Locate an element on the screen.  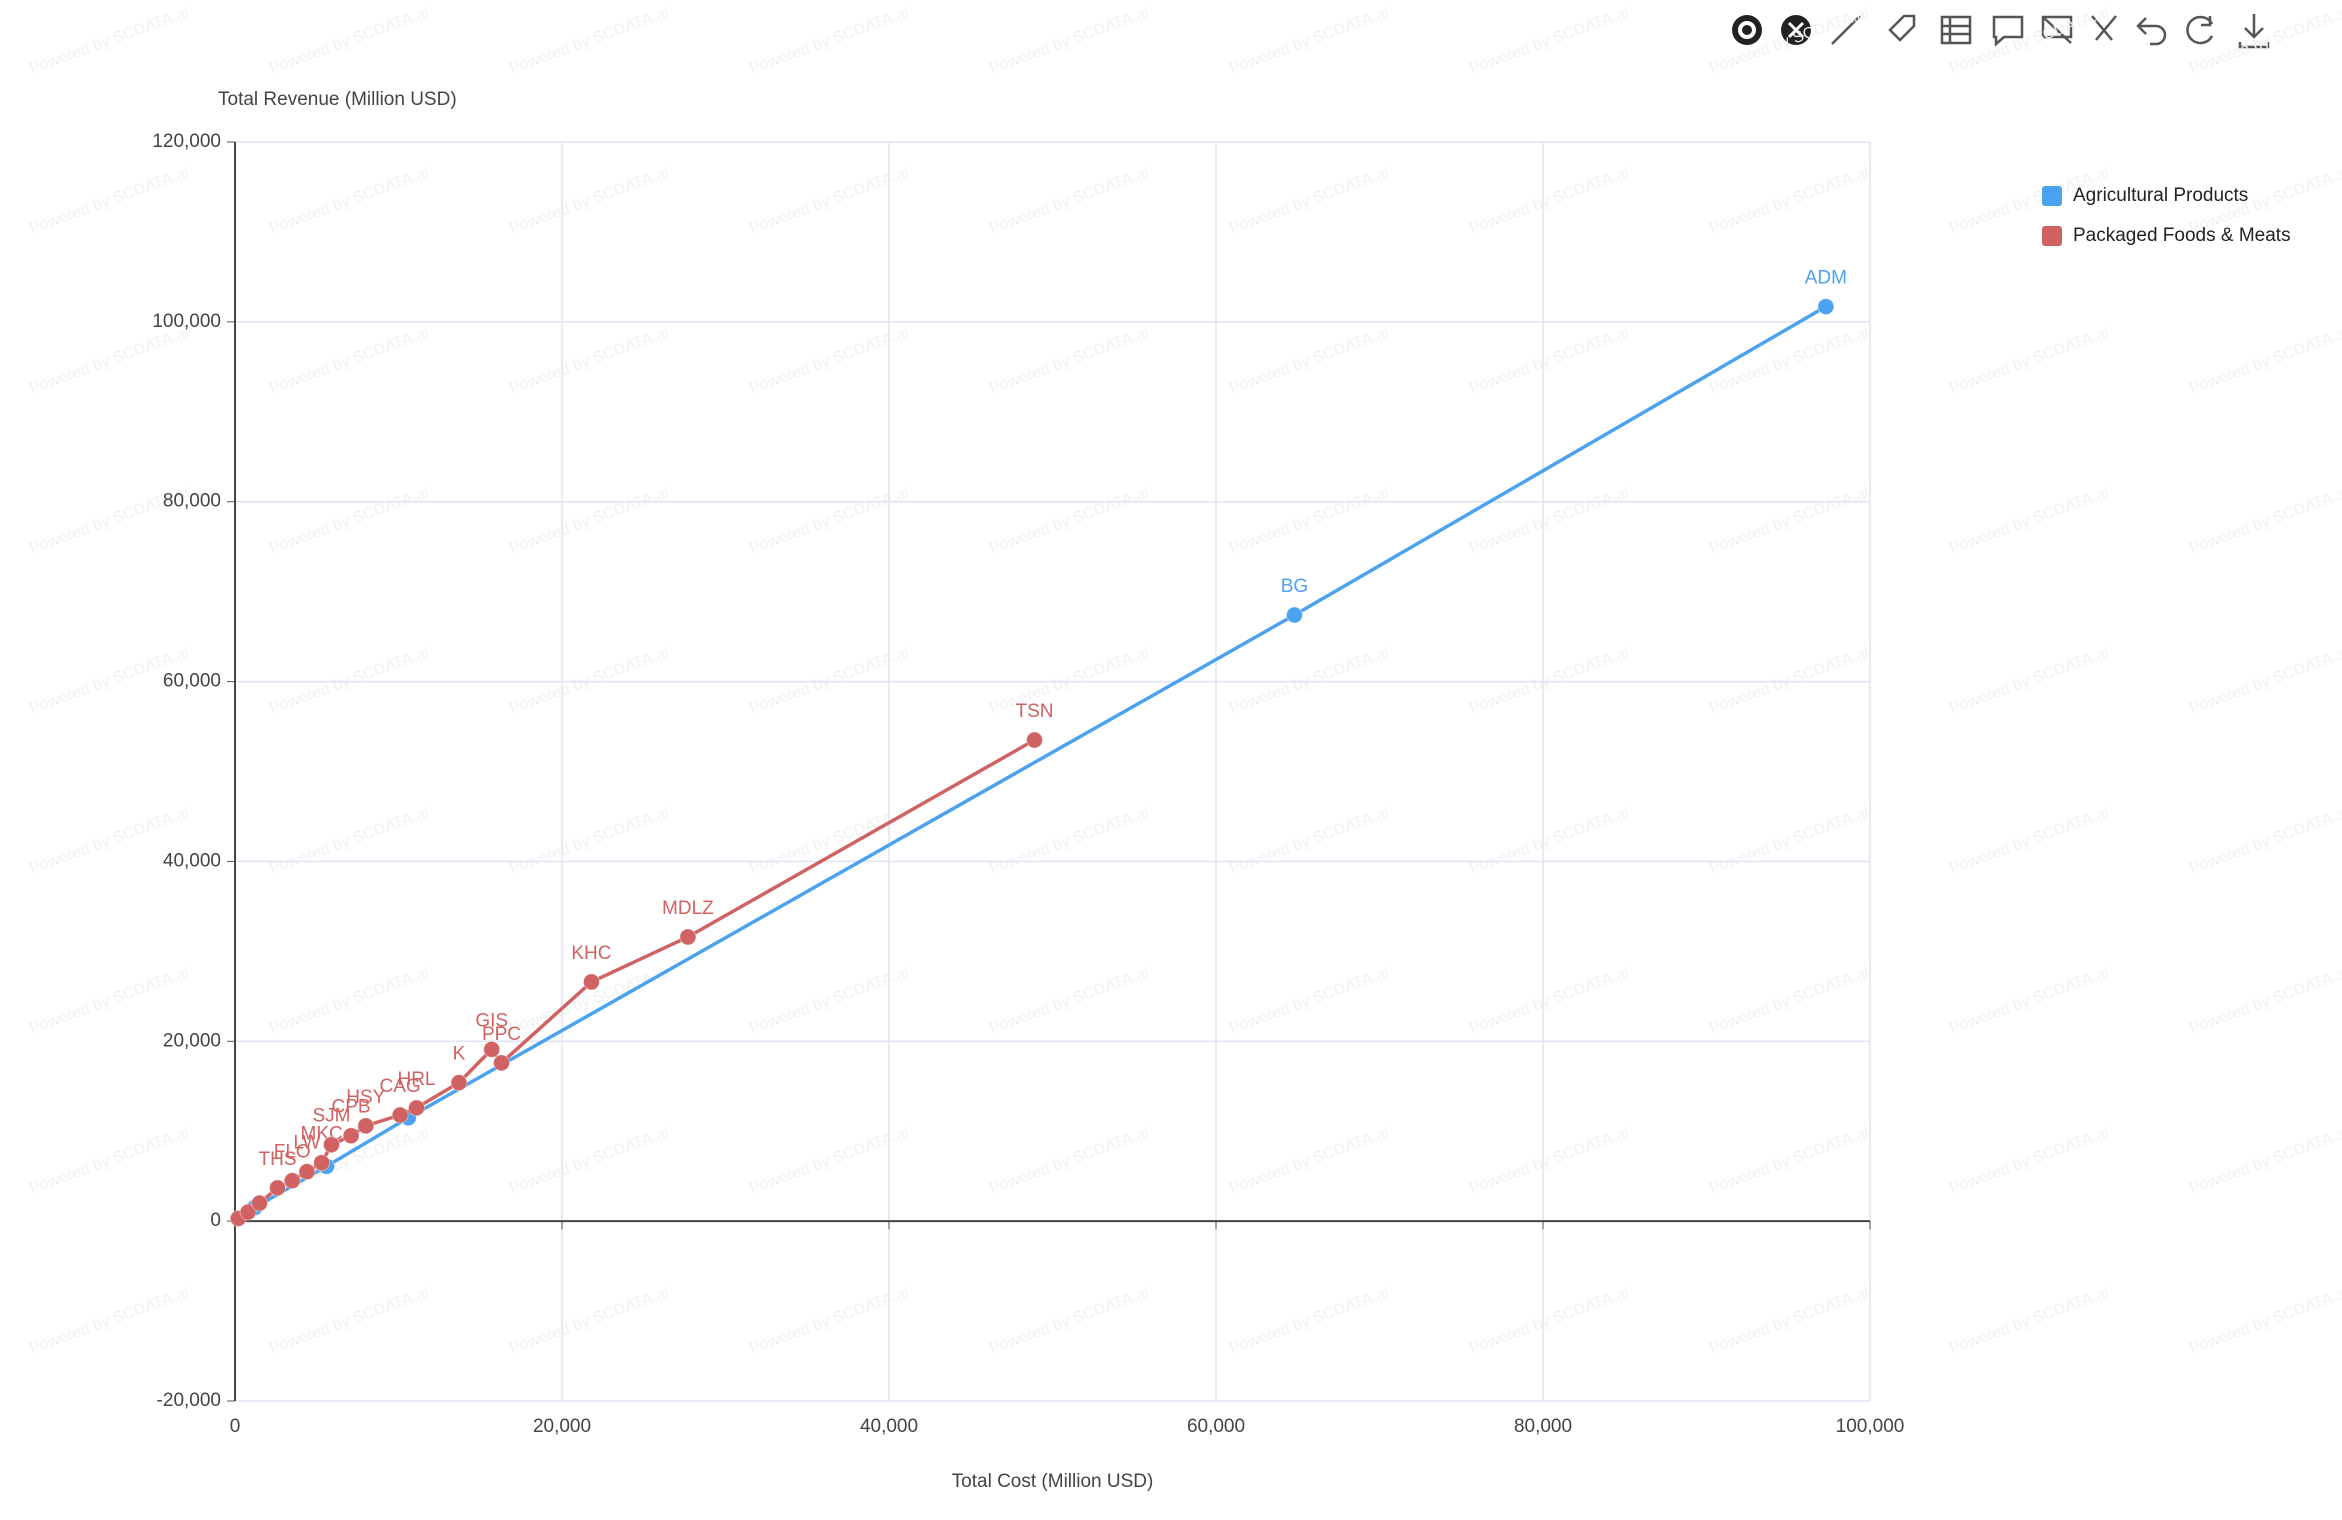
y-tick-label: -20,000 is located at coordinates (189, 1400).